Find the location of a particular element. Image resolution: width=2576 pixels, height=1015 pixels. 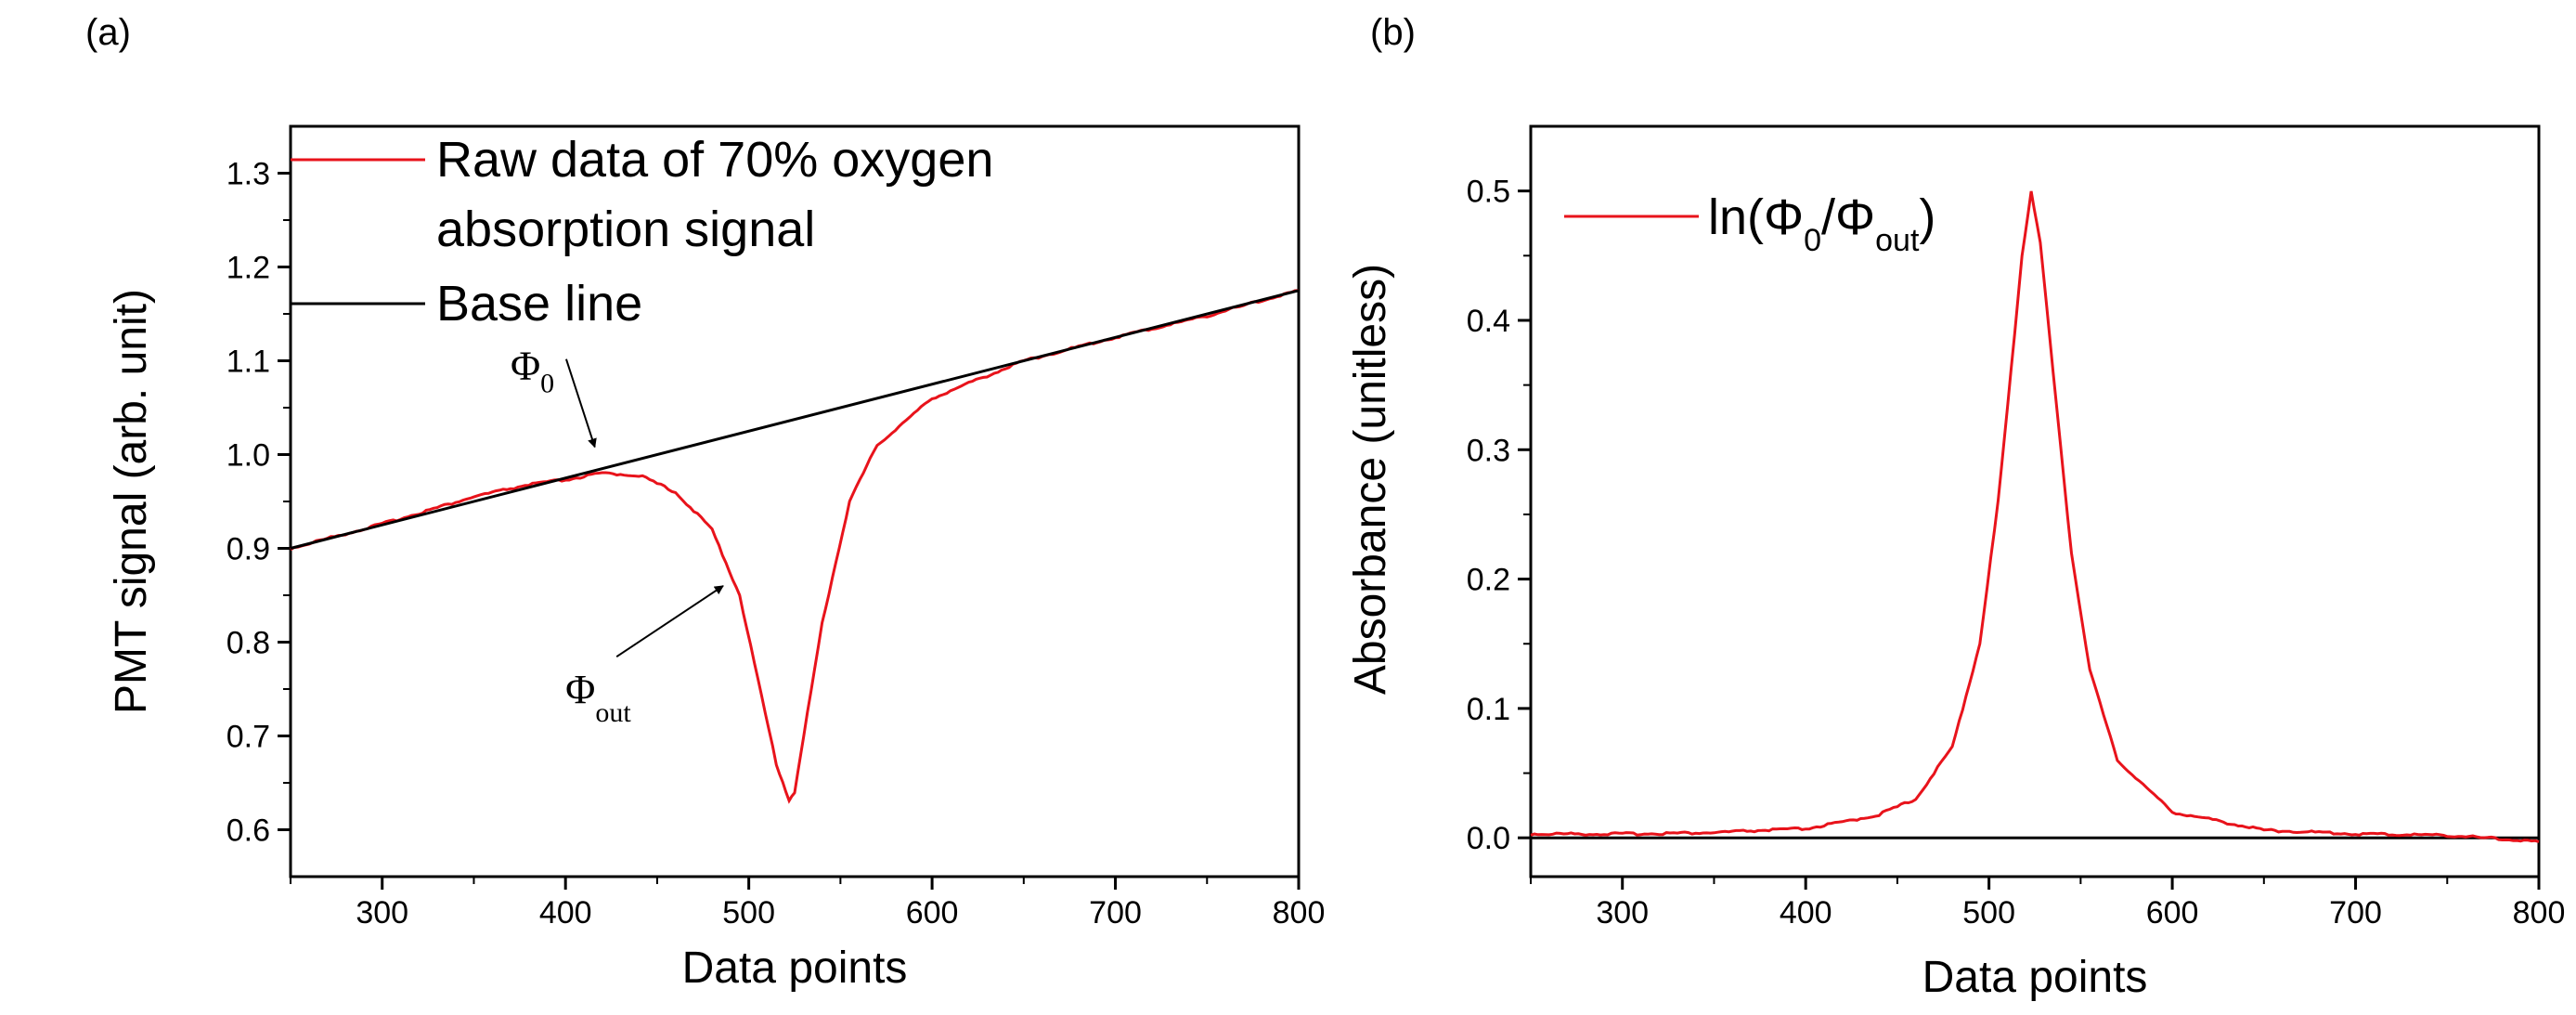

panel-b-x-ticks is located at coordinates (2035, 883).